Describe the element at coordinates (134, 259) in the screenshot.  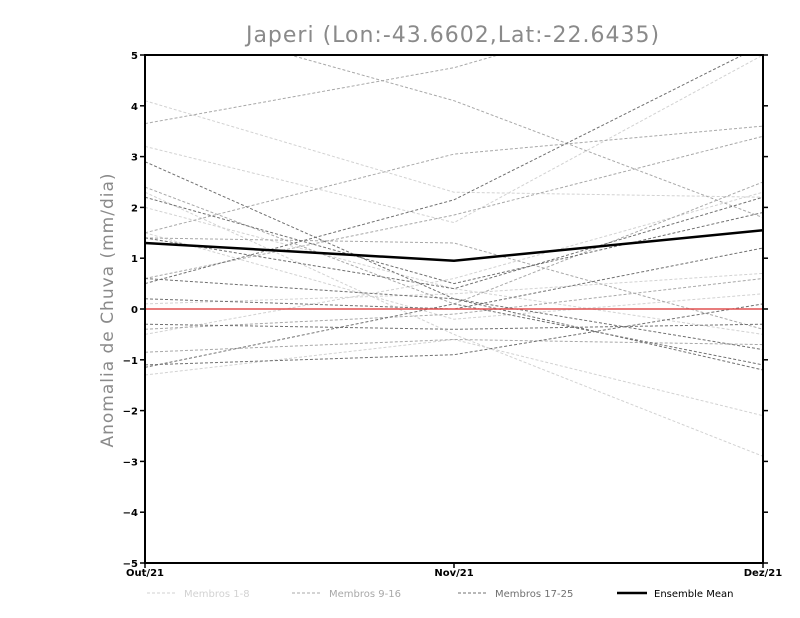
I see `y-tick-label: 1` at that location.